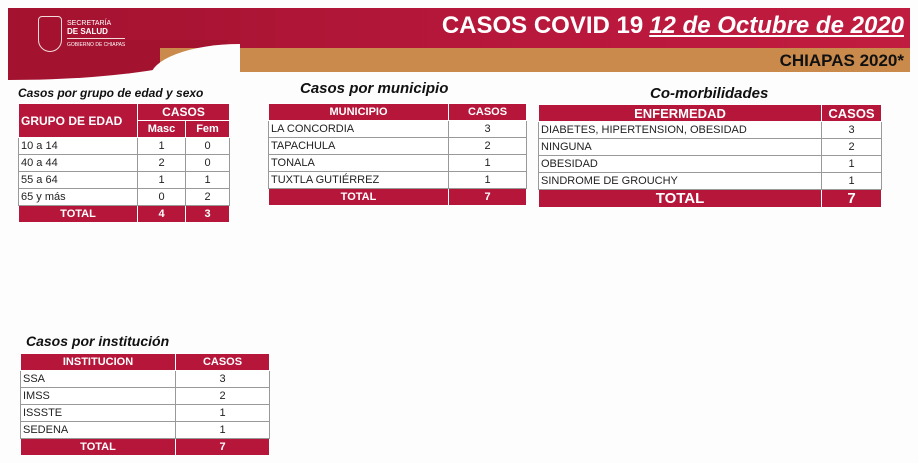 This screenshot has height=463, width=918. Describe the element at coordinates (87, 31) in the screenshot. I see `logo-line2: DE SALUD` at that location.